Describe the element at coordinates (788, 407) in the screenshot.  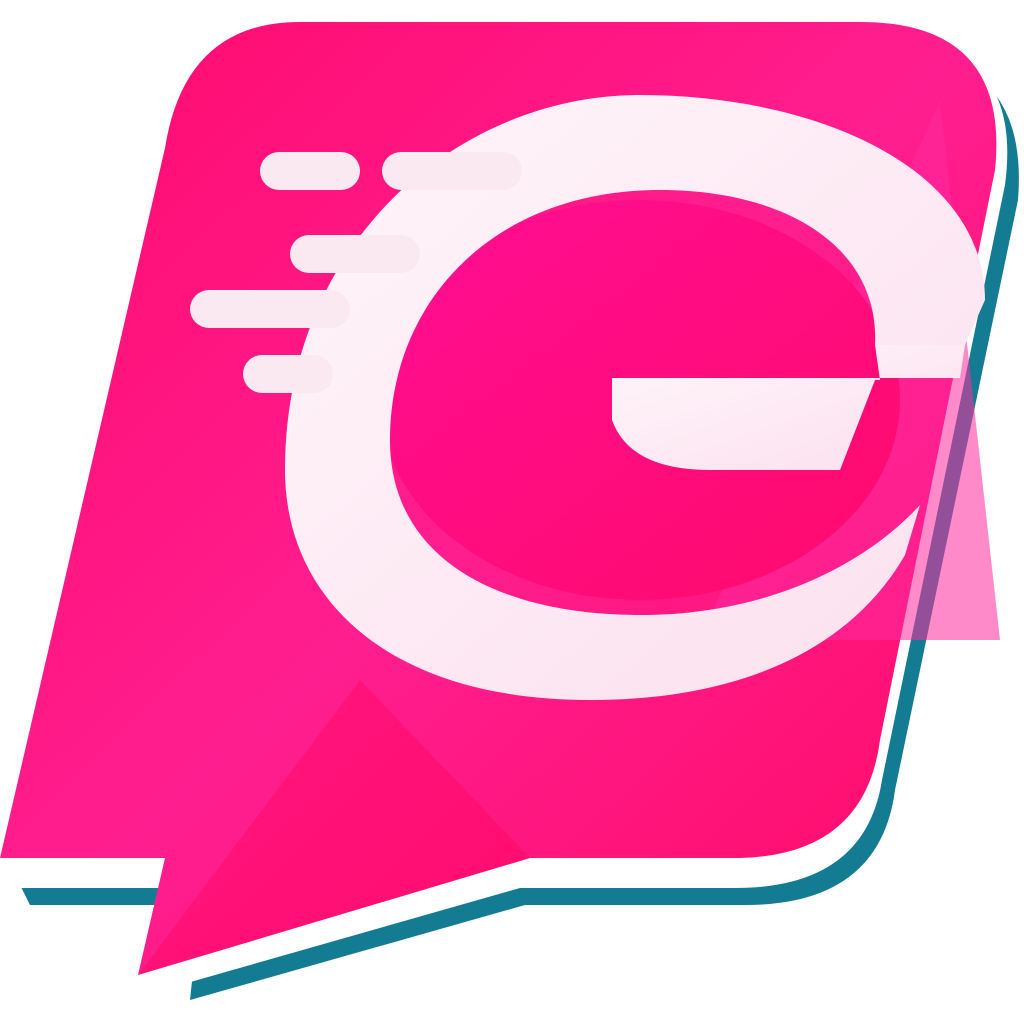
I see `g-crossbar` at that location.